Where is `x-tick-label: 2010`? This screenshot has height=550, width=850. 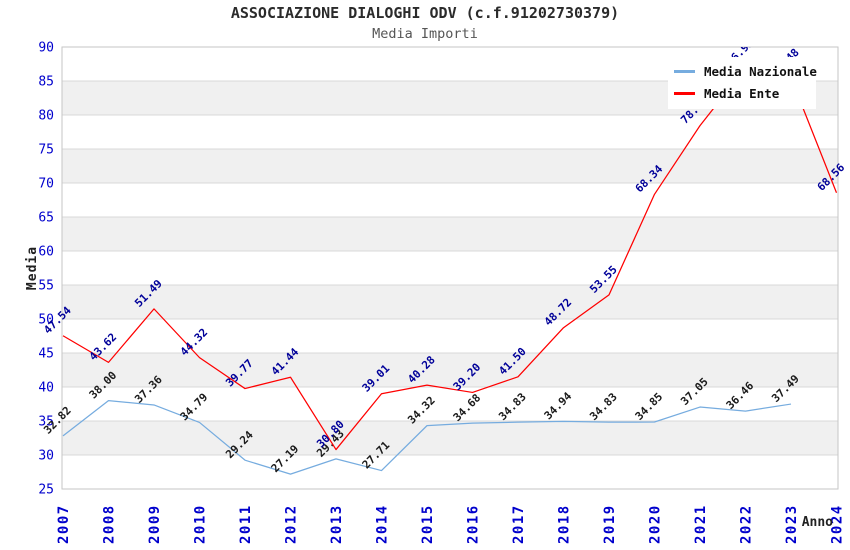
x-tick-label: 2010 is located at coordinates (201, 524).